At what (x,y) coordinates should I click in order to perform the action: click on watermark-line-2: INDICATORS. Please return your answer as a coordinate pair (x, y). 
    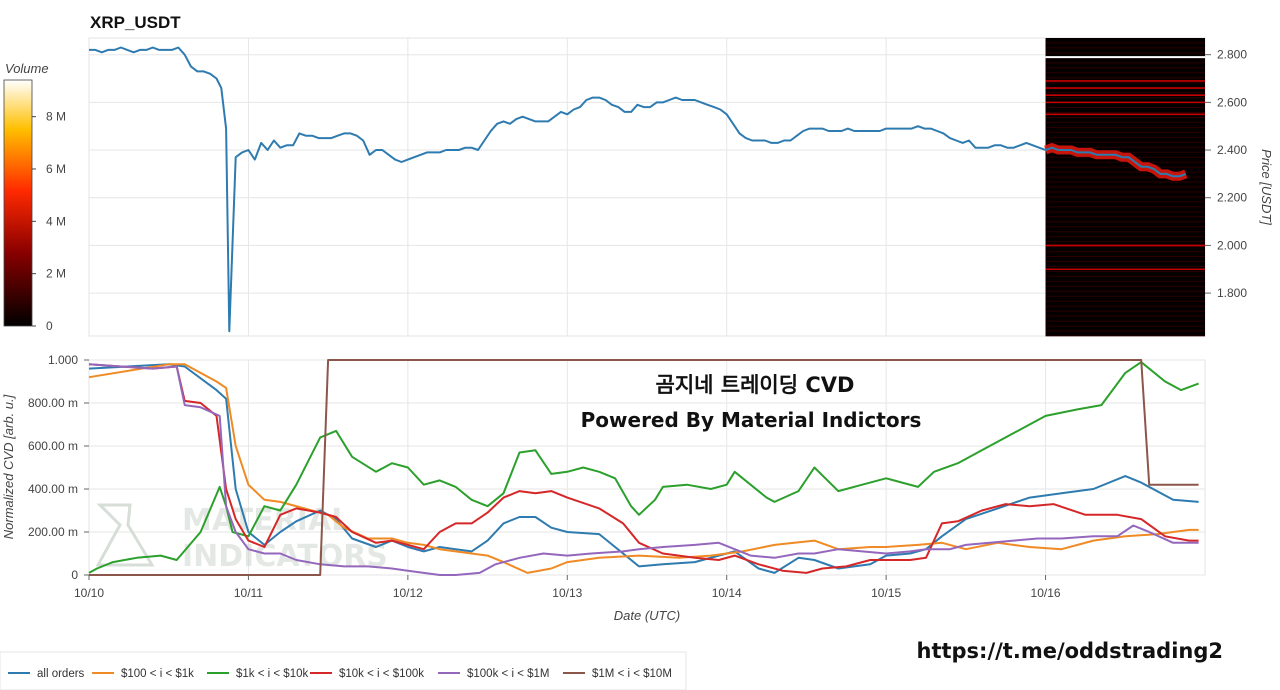
    Looking at the image, I should click on (285, 556).